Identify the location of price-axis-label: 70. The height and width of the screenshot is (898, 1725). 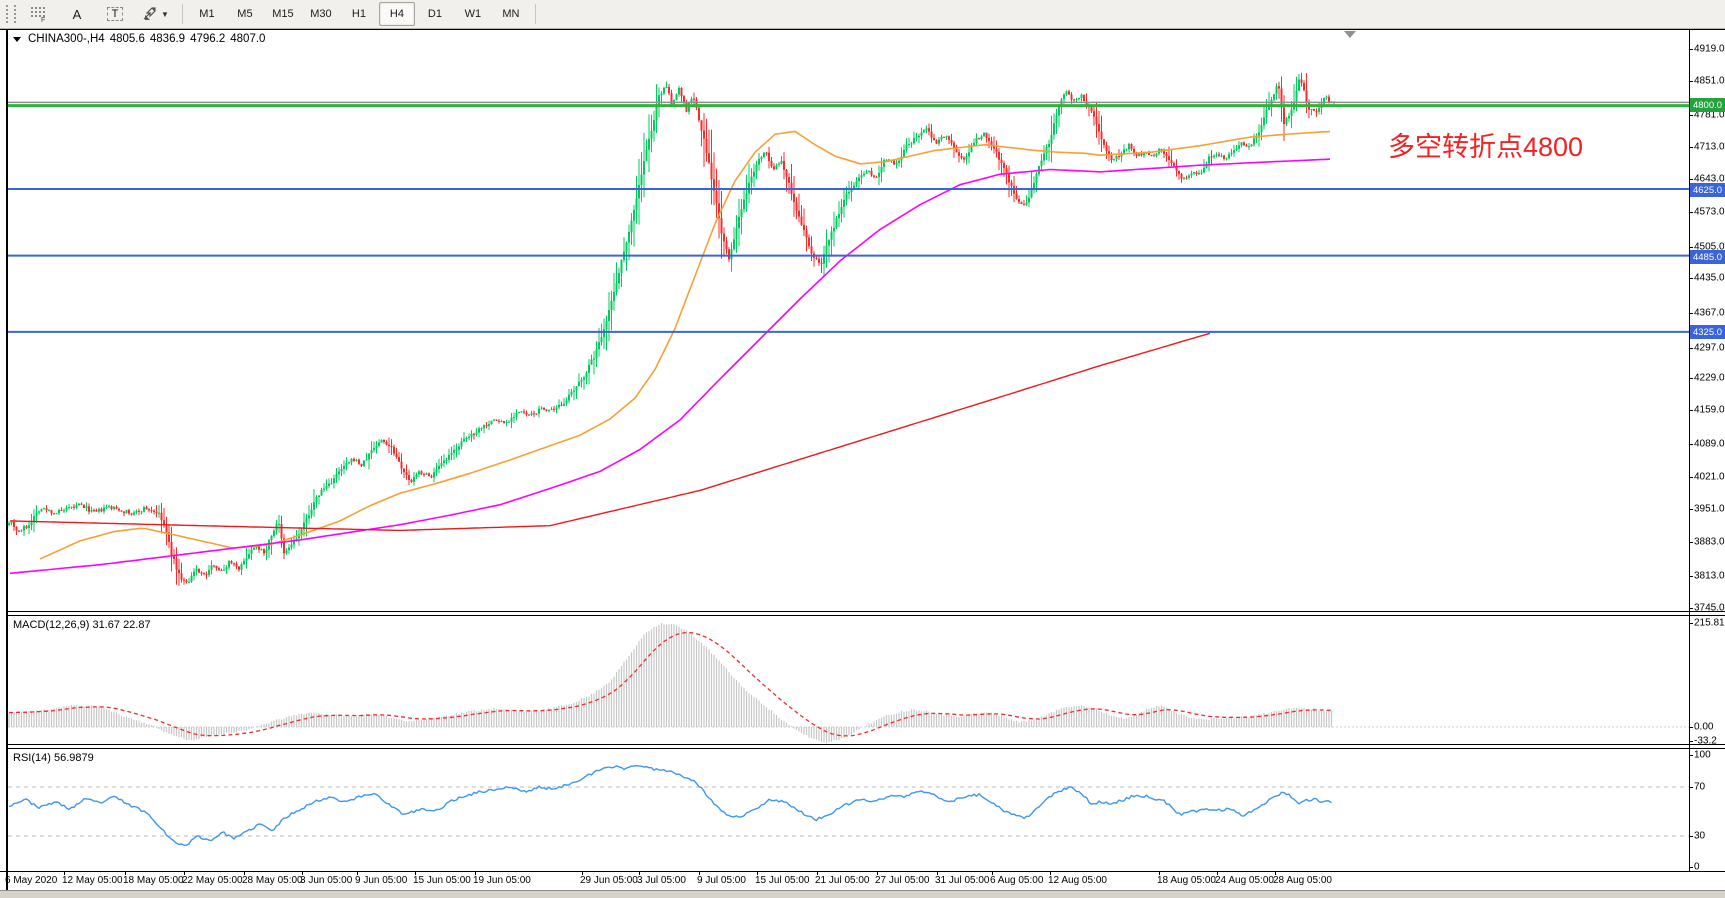
(1700, 787).